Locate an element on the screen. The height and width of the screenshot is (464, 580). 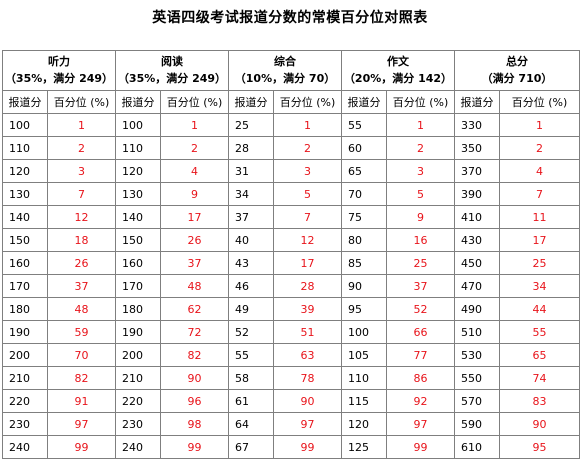
score-cell: 37 is located at coordinates (251, 217).